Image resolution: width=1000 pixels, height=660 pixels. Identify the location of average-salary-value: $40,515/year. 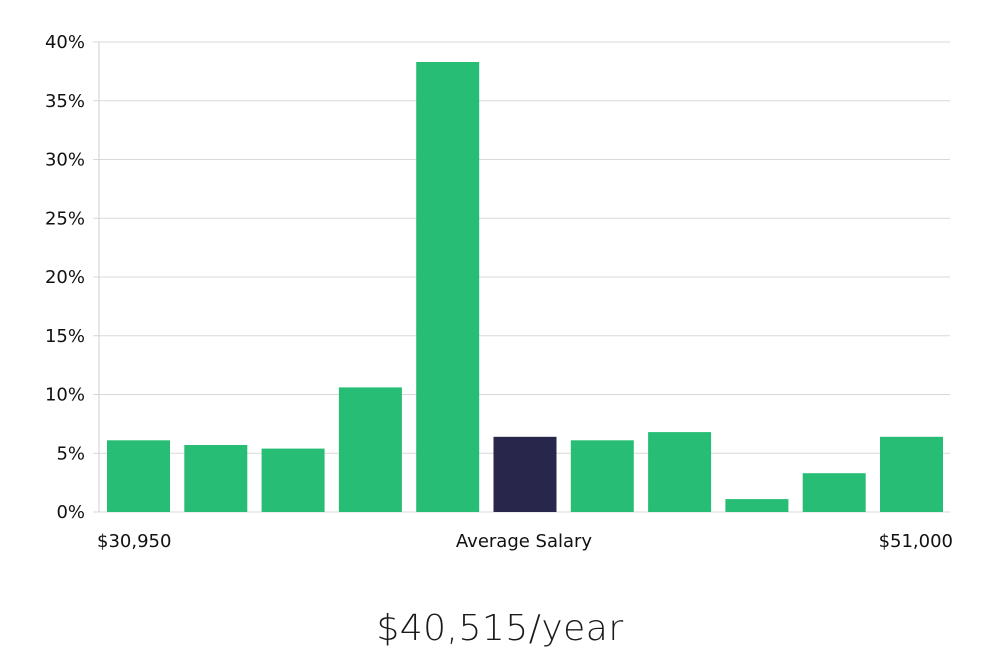
(500, 628).